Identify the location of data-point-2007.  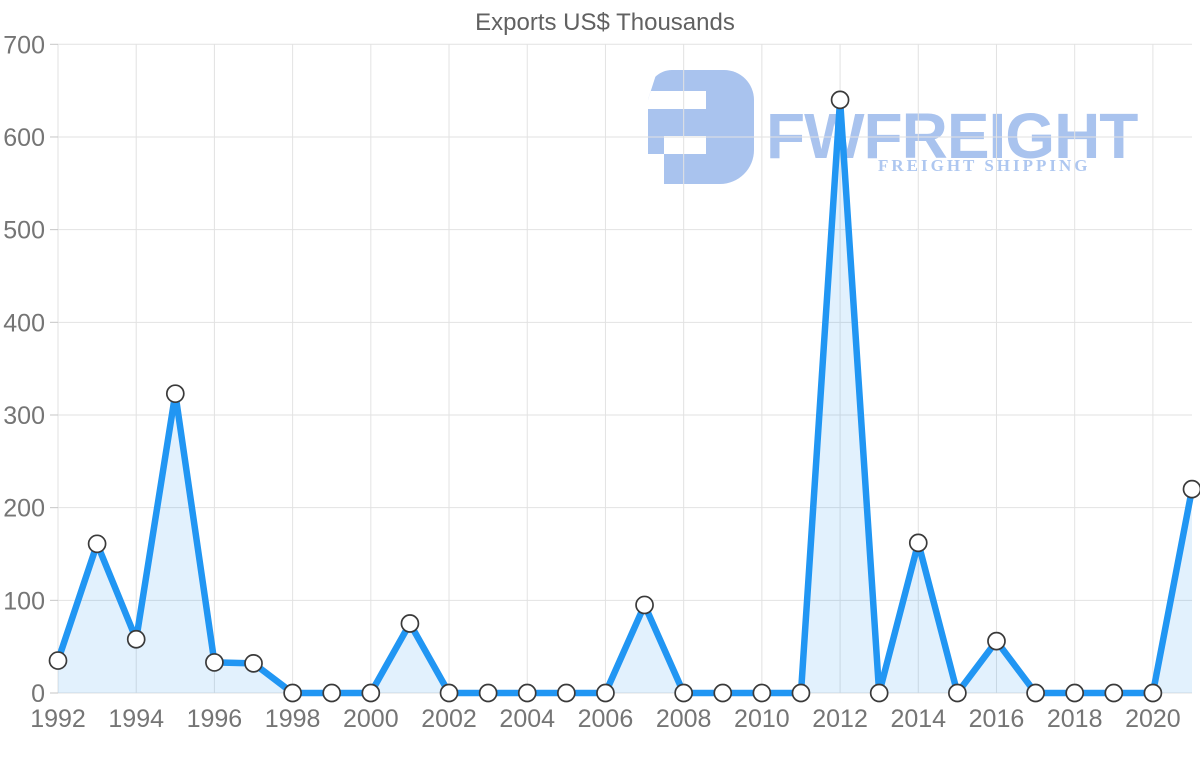
(644, 605).